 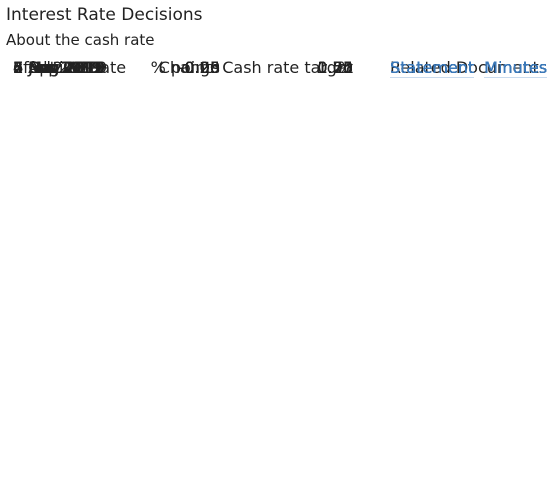 I want to click on column-unit: %, so click(x=345, y=67).